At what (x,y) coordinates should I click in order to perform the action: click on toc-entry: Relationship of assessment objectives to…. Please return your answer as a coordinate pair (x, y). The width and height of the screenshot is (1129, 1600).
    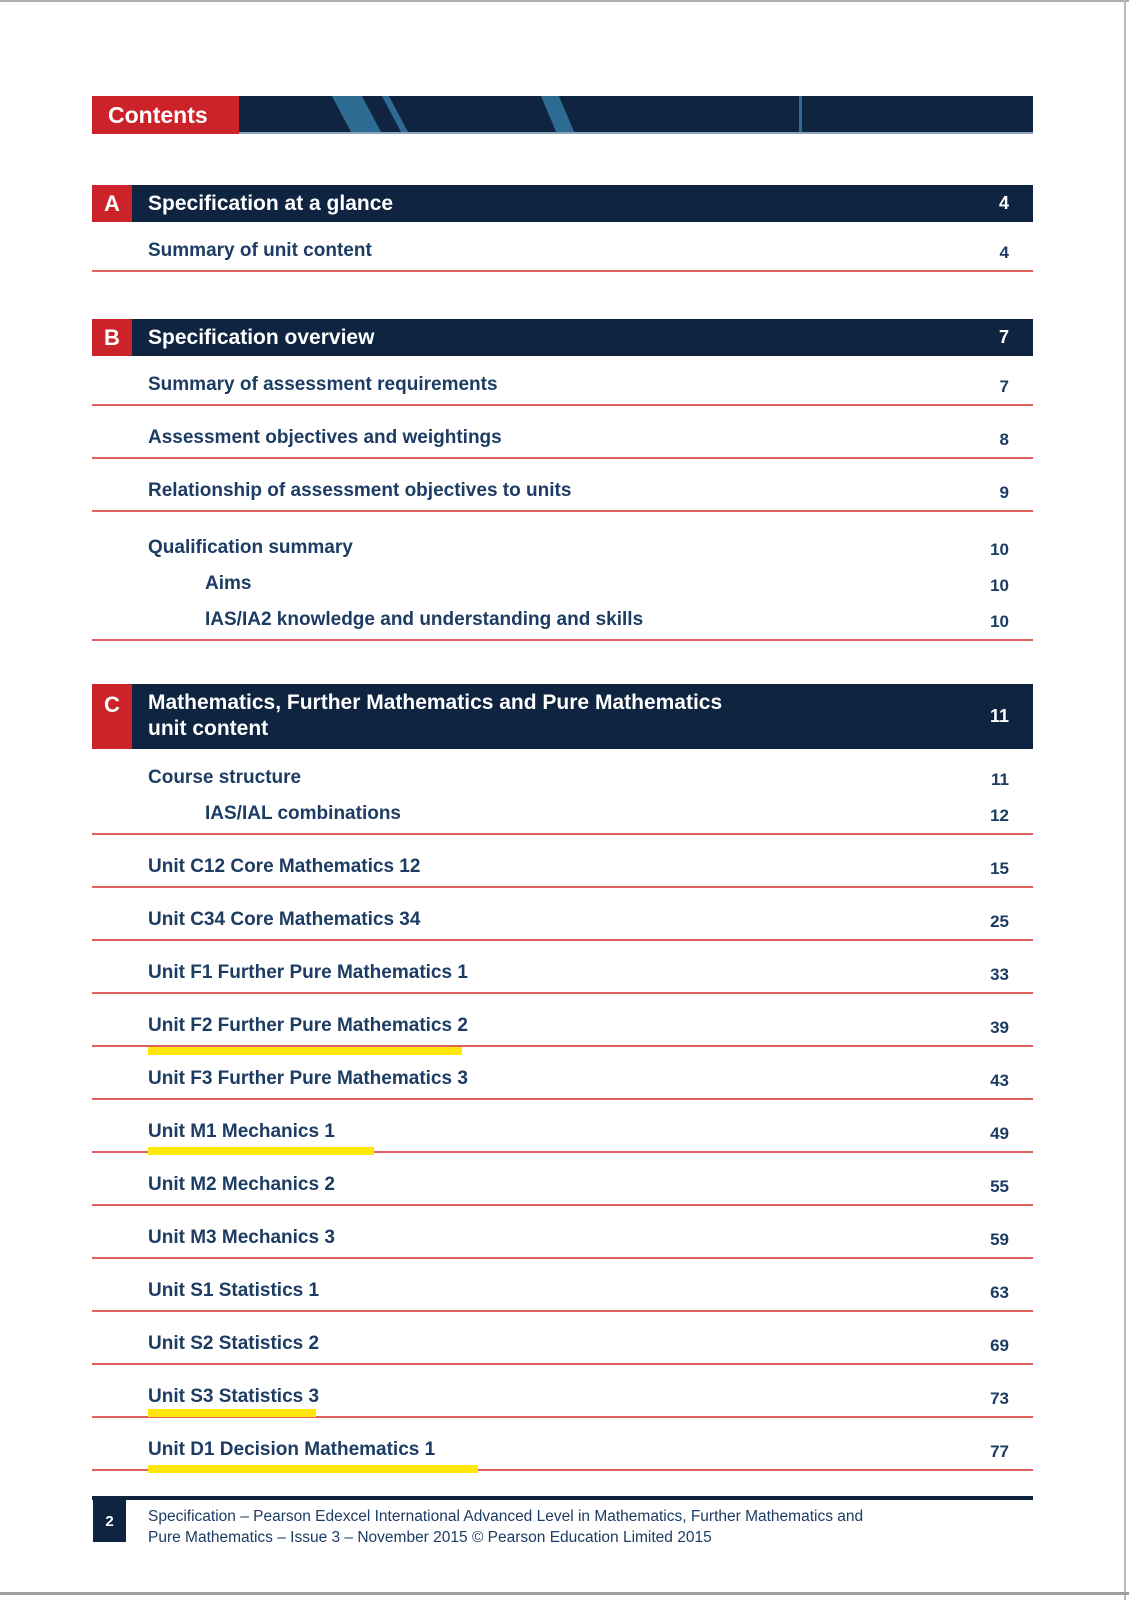
    Looking at the image, I should click on (562, 496).